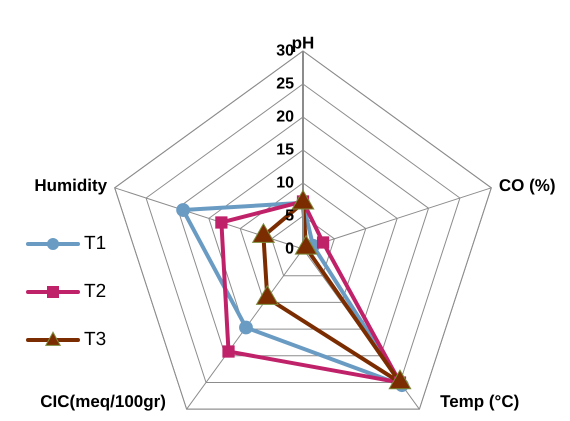  What do you see at coordinates (285, 183) in the screenshot?
I see `y-tick-label: 10` at bounding box center [285, 183].